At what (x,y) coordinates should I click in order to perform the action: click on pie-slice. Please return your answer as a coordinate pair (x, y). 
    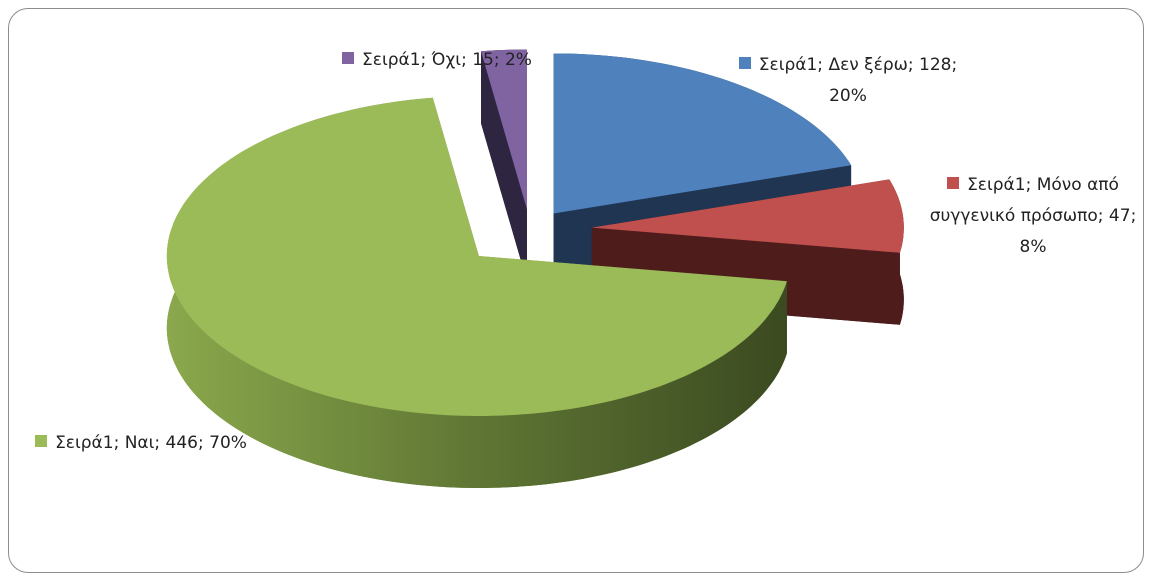
    Looking at the image, I should click on (504, 165).